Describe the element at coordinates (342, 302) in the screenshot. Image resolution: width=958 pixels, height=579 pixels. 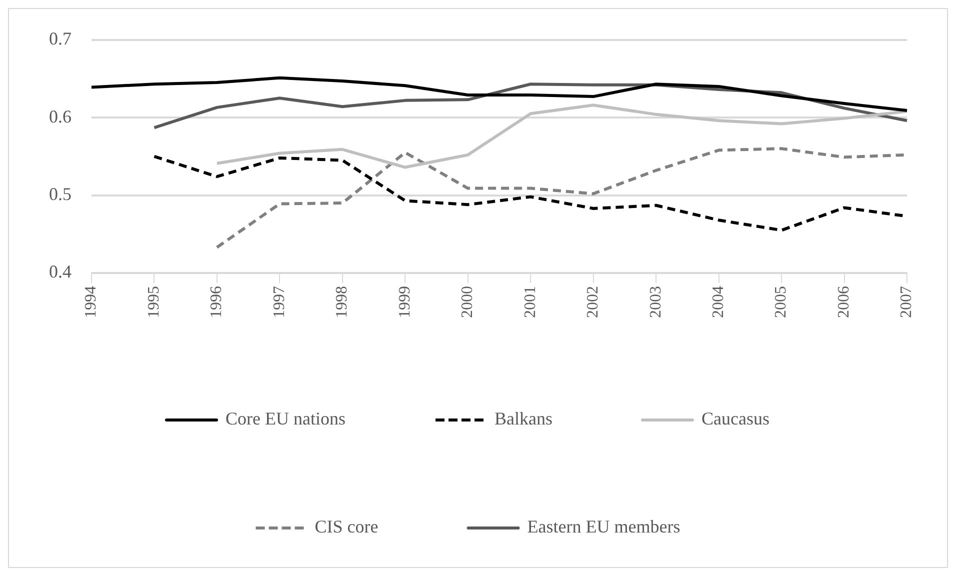
I see `x-tick-label: 1998` at that location.